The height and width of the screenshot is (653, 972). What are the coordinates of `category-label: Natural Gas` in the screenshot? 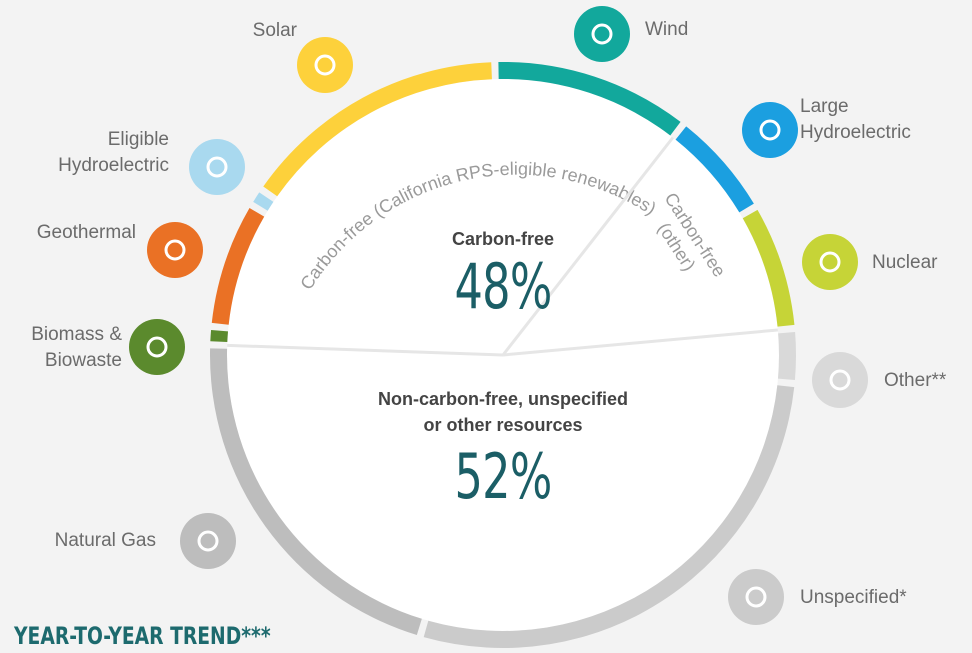 It's located at (105, 540).